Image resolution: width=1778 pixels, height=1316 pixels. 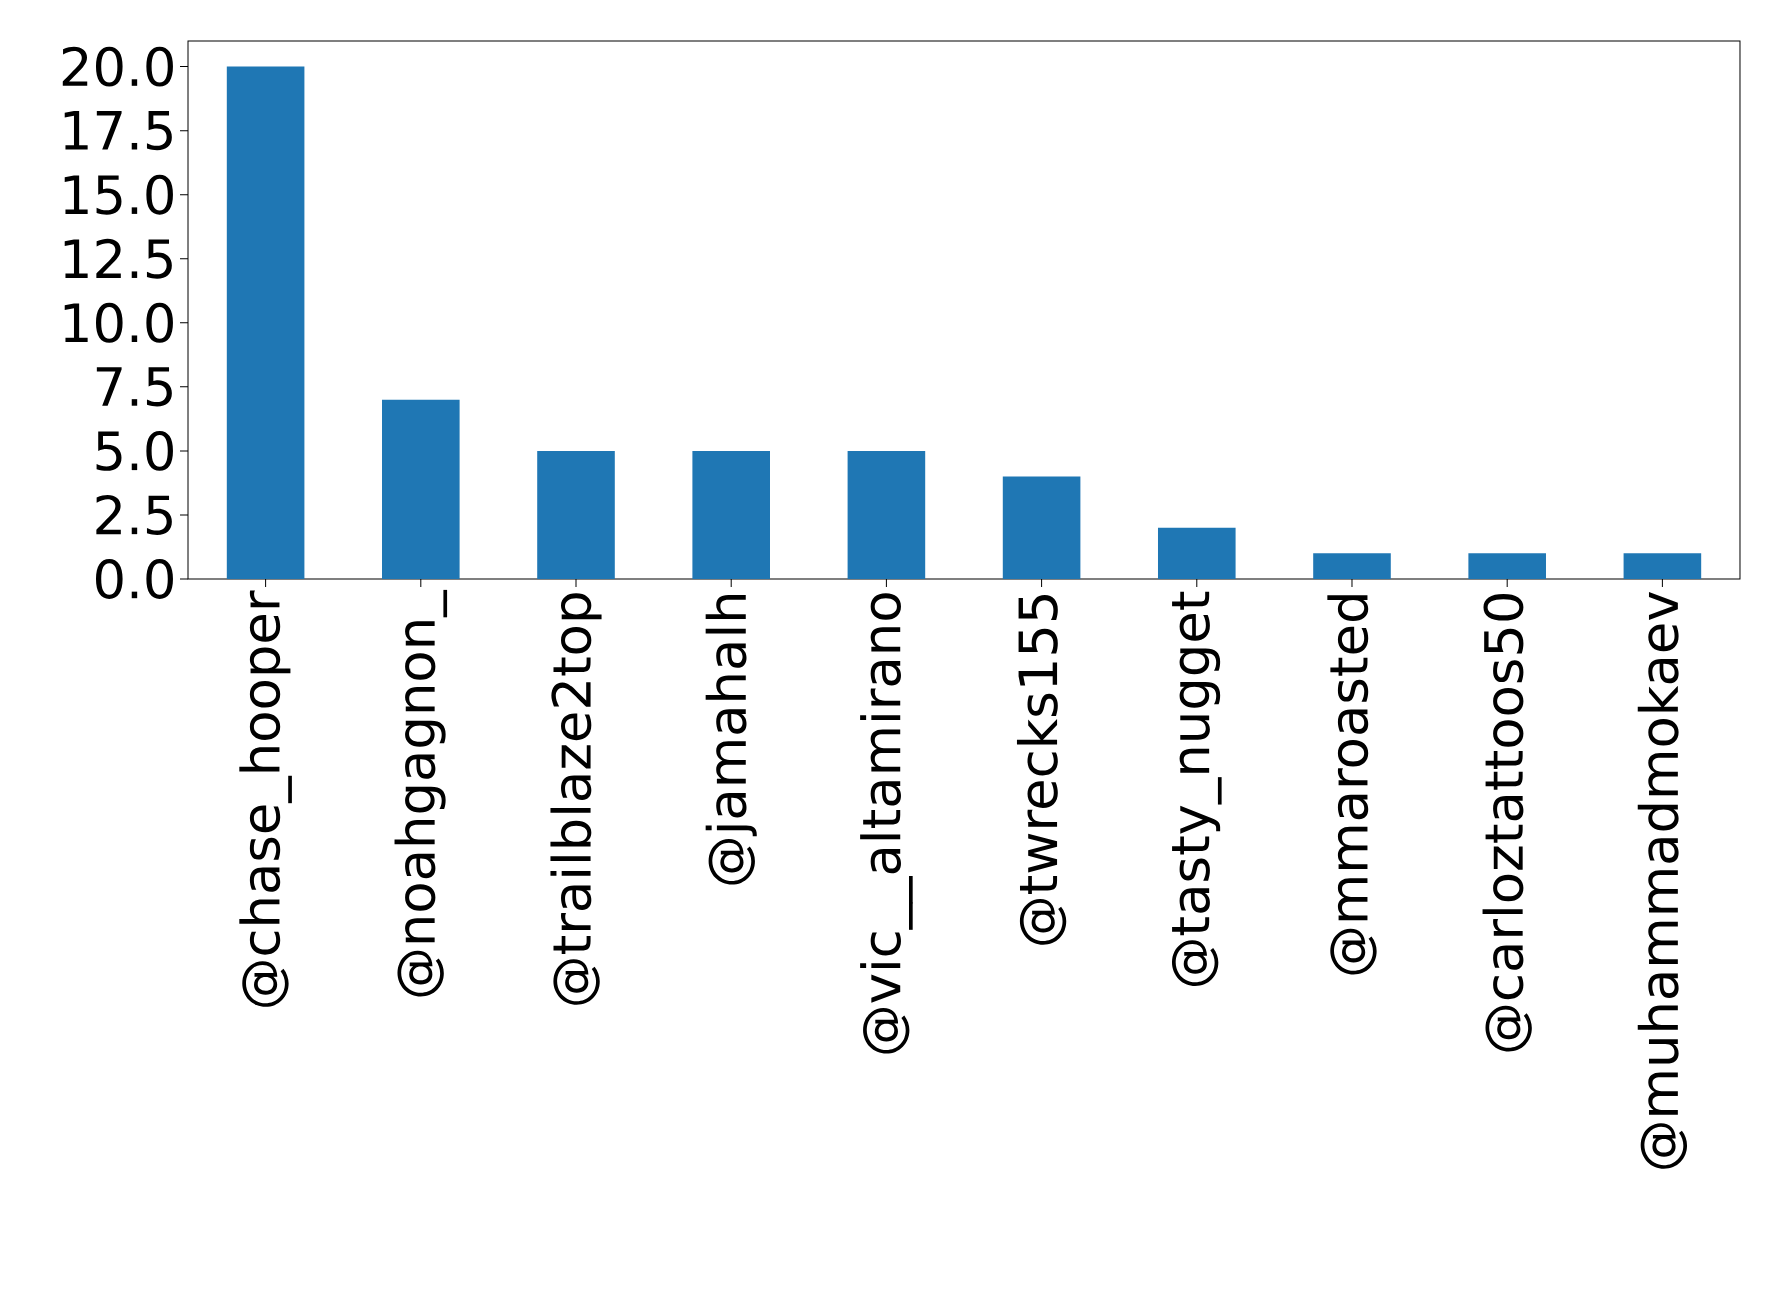 I want to click on y-tick-label: 2.5, so click(x=134, y=514).